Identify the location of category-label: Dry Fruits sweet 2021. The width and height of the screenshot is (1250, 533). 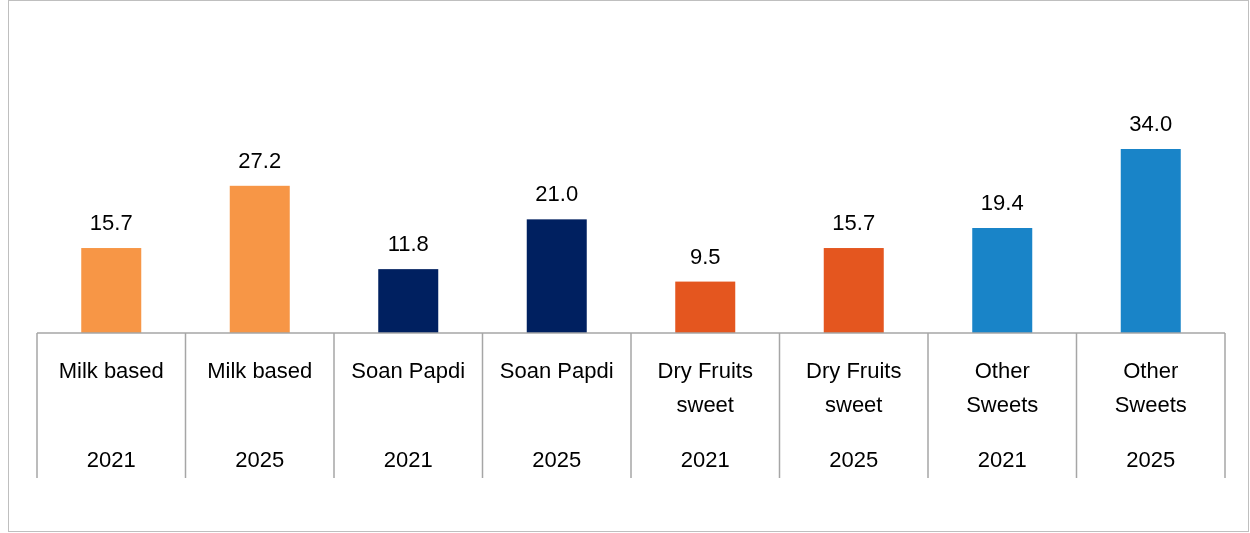
(705, 415).